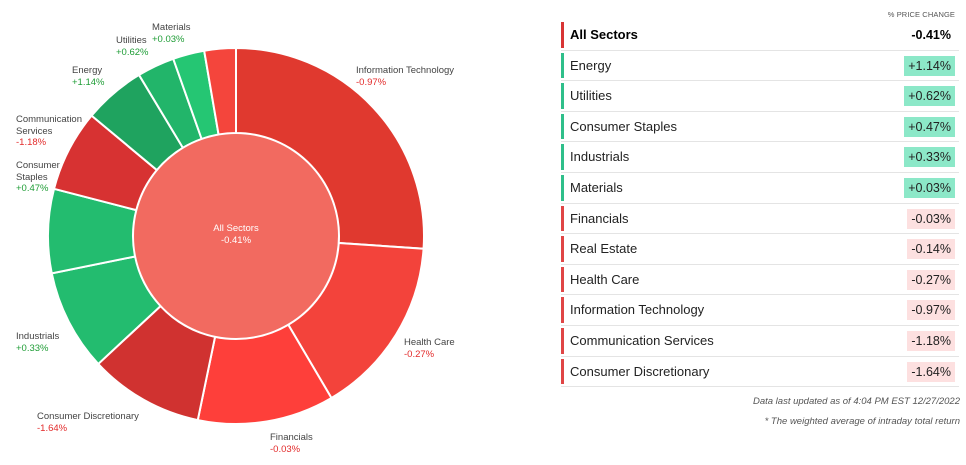 This screenshot has height=465, width=966. Describe the element at coordinates (371, 82) in the screenshot. I see `label-value-information-technology: -0.97%` at that location.